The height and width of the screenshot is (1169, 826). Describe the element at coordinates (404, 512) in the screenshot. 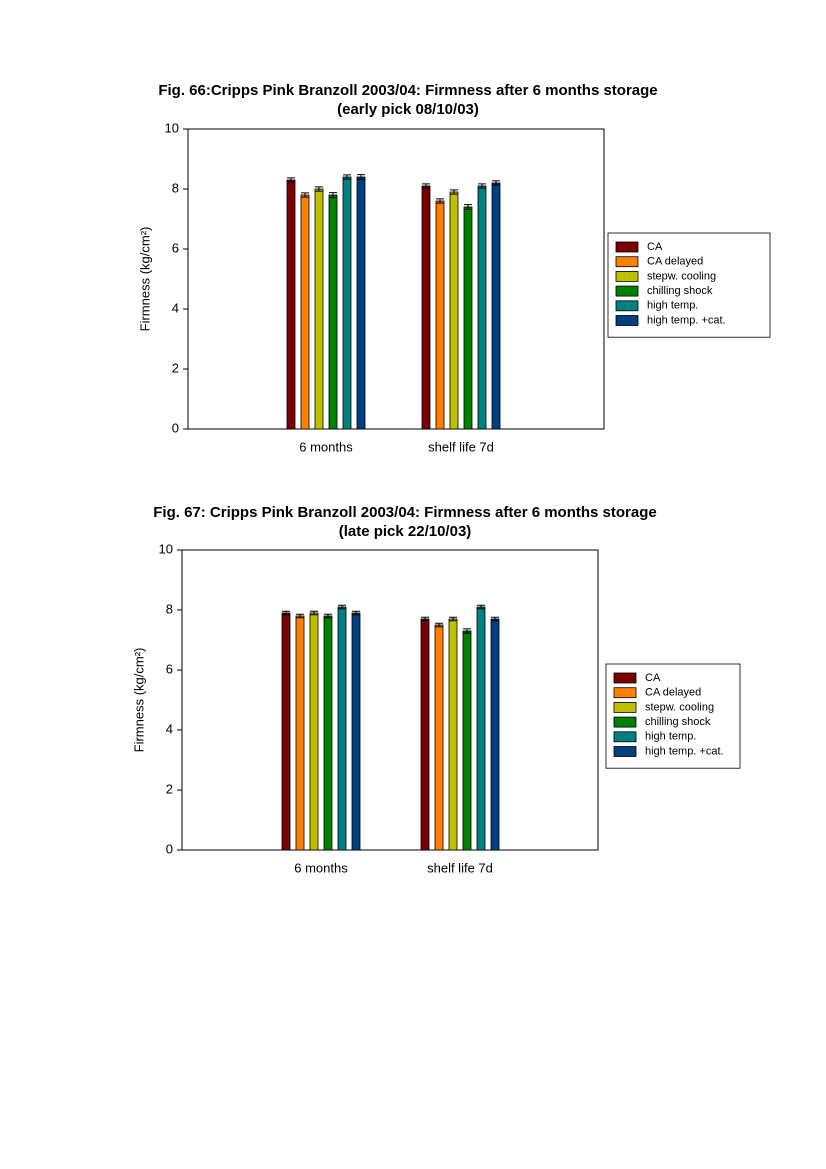

I see `chart-title: Fig. 67: Cripps Pink Branzoll 2003/04` at that location.